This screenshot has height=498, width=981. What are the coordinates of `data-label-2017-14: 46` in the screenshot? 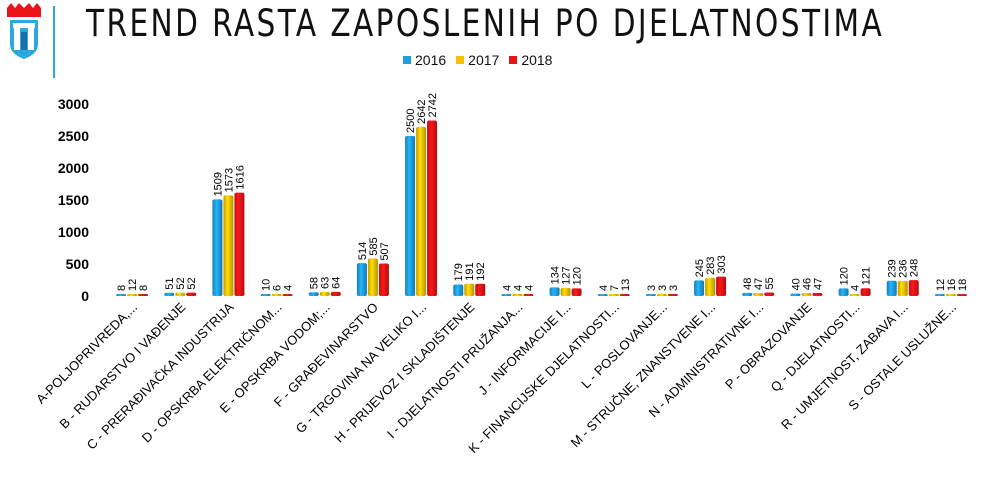 It's located at (807, 284).